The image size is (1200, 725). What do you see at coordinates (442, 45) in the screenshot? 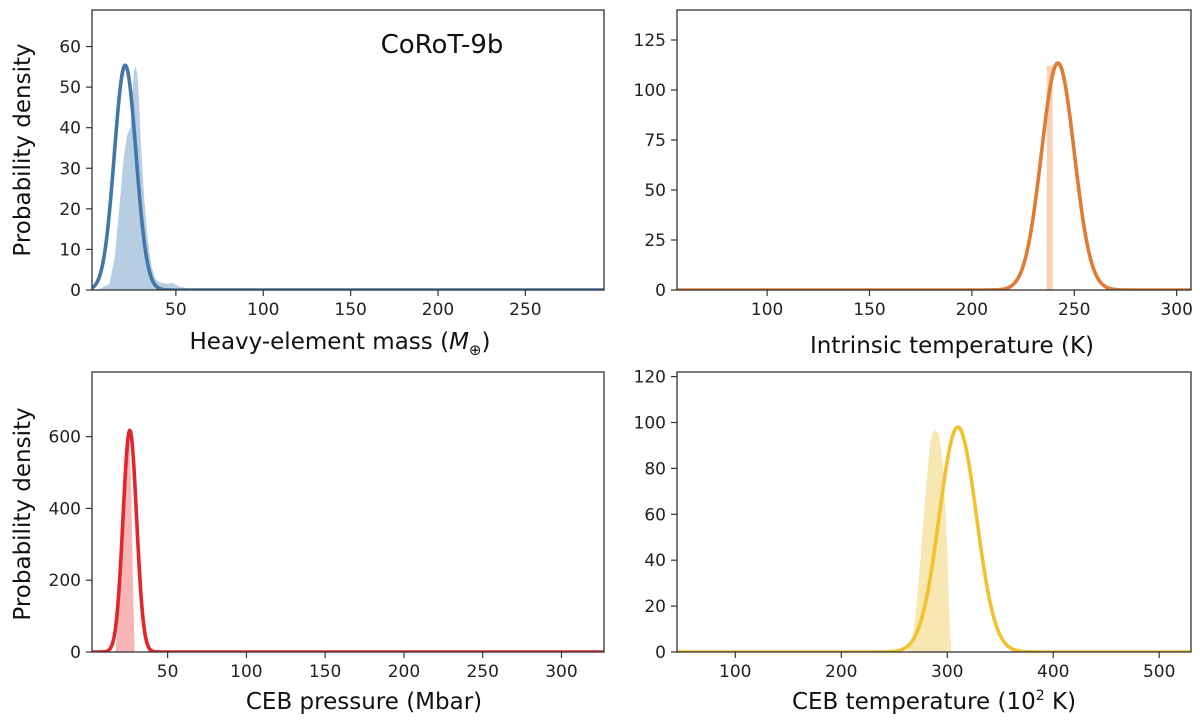
I see `planet-annotation: CoRoT-9b` at bounding box center [442, 45].